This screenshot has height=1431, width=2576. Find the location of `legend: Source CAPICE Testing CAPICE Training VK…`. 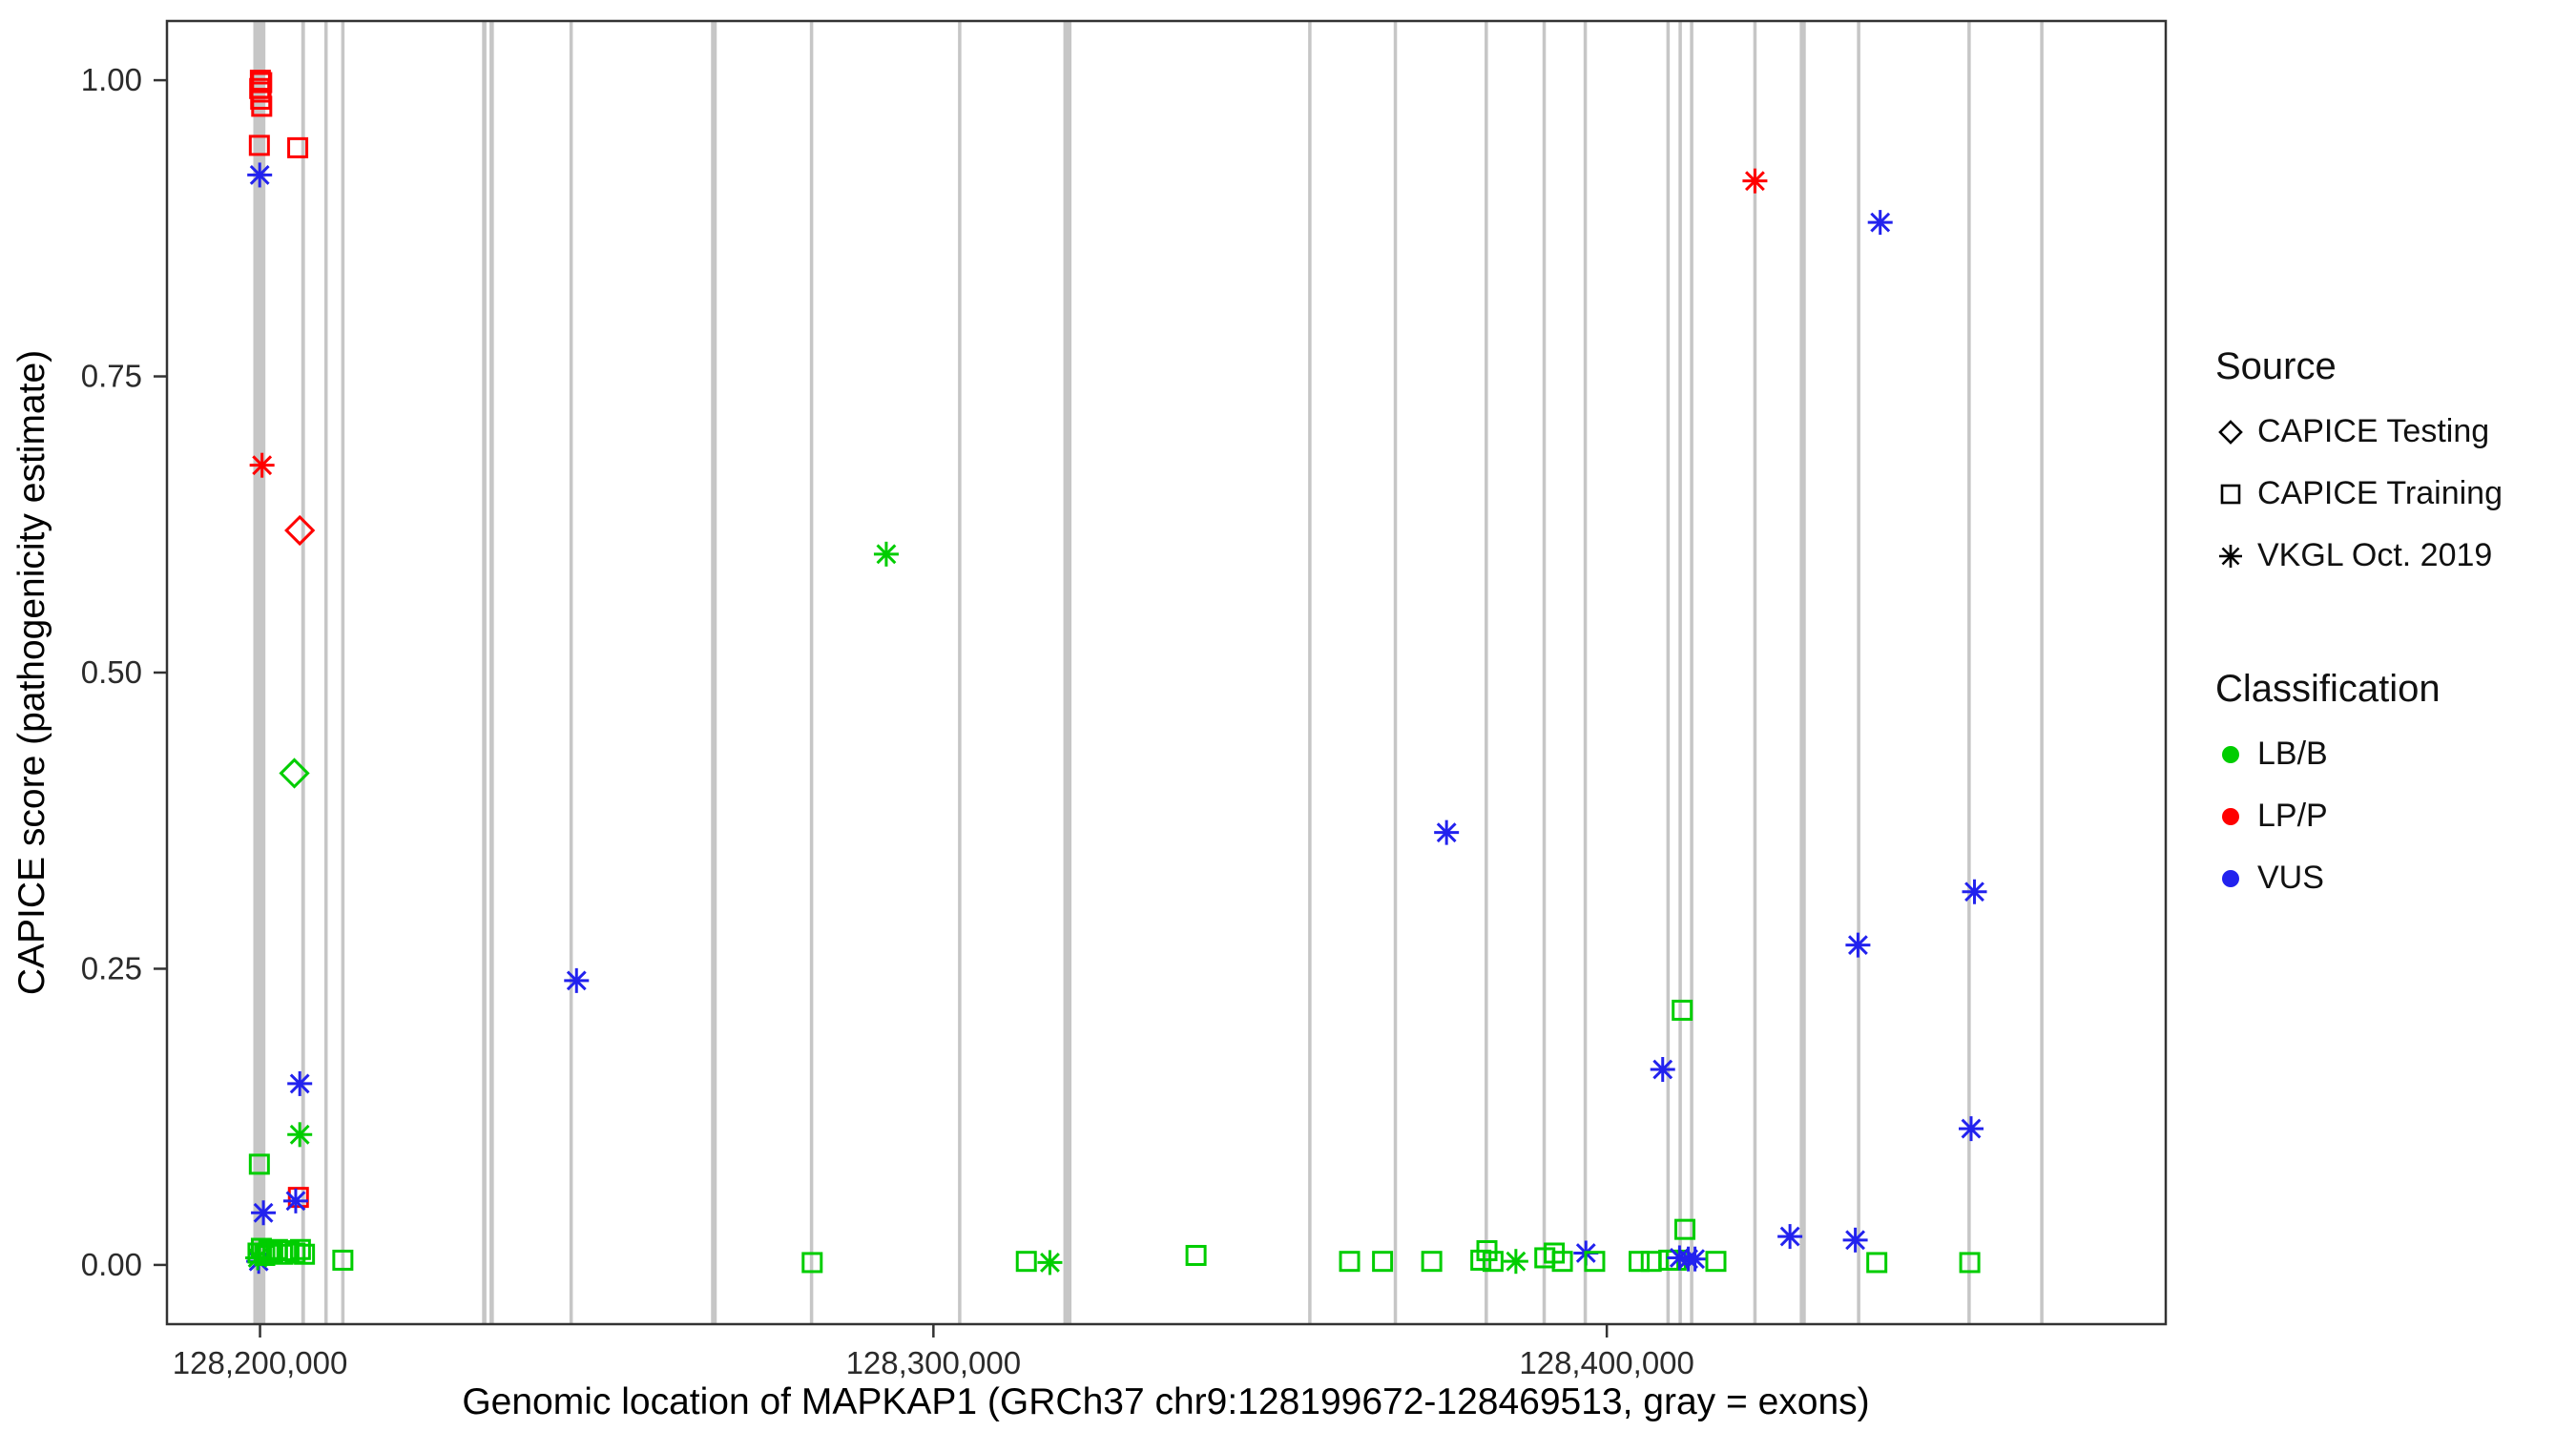

legend: Source CAPICE Testing CAPICE Training VK… is located at coordinates (2392, 633).